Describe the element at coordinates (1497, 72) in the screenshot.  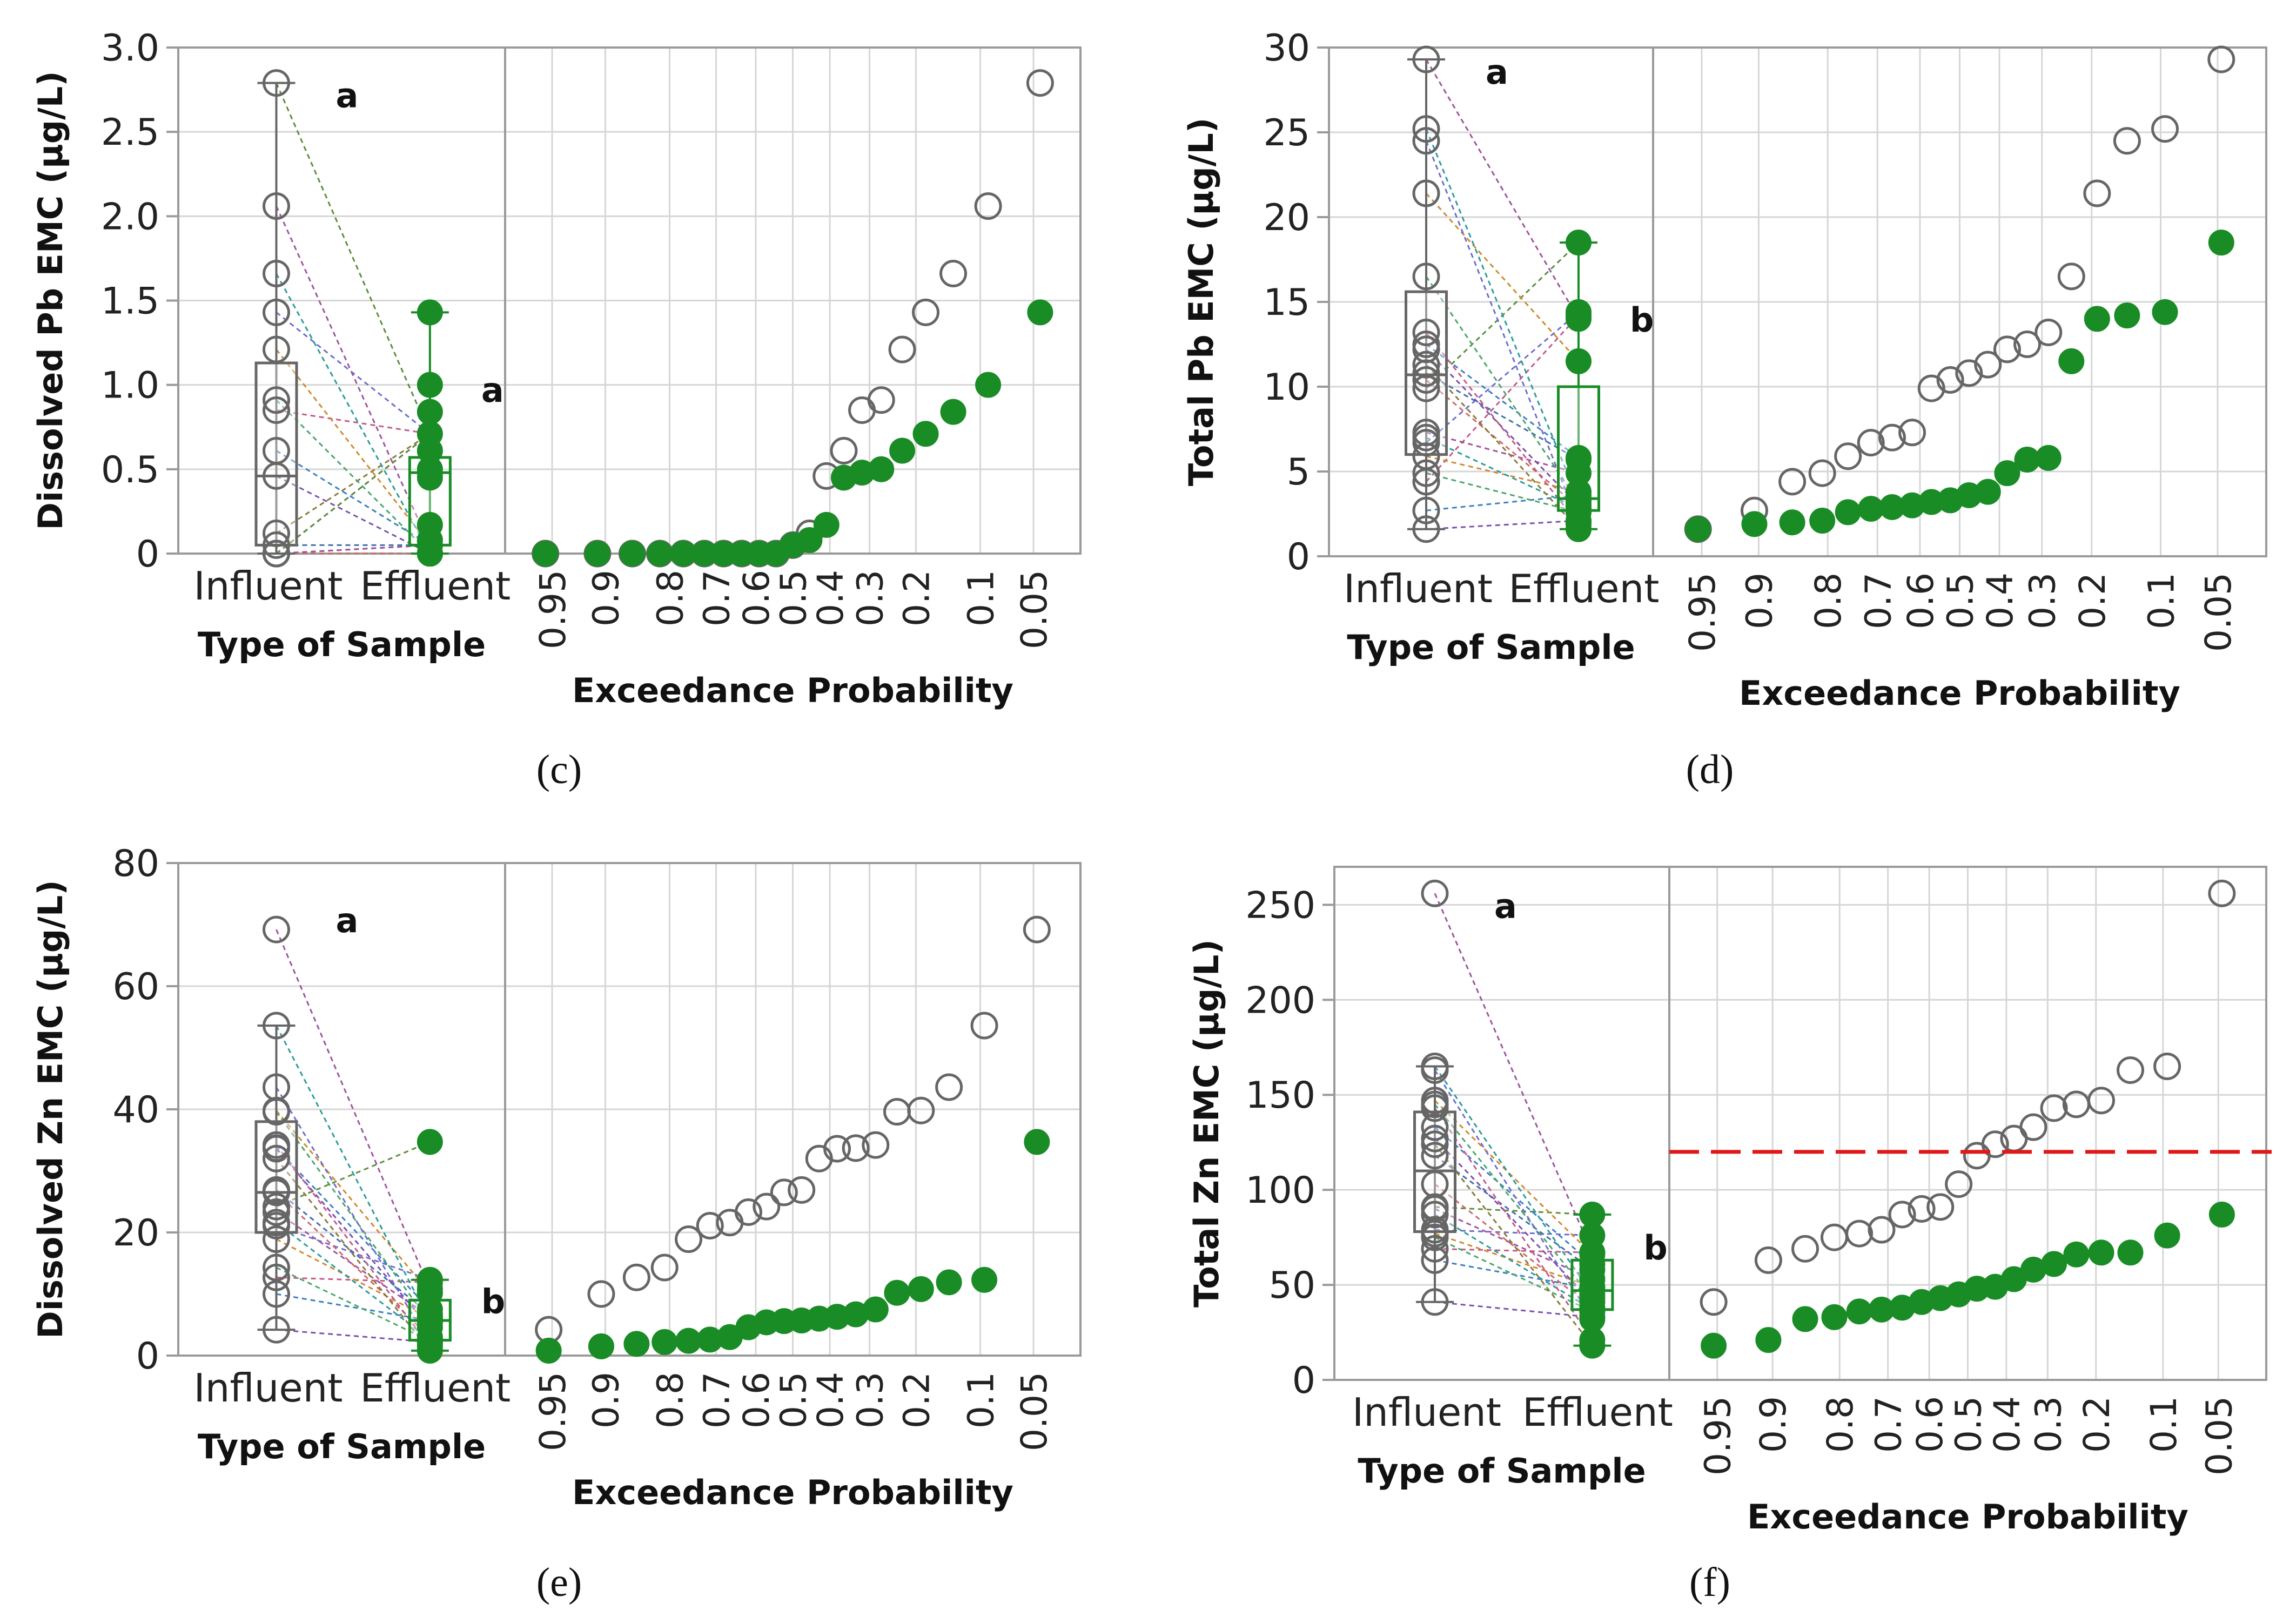
I see `significance-letter: a` at that location.